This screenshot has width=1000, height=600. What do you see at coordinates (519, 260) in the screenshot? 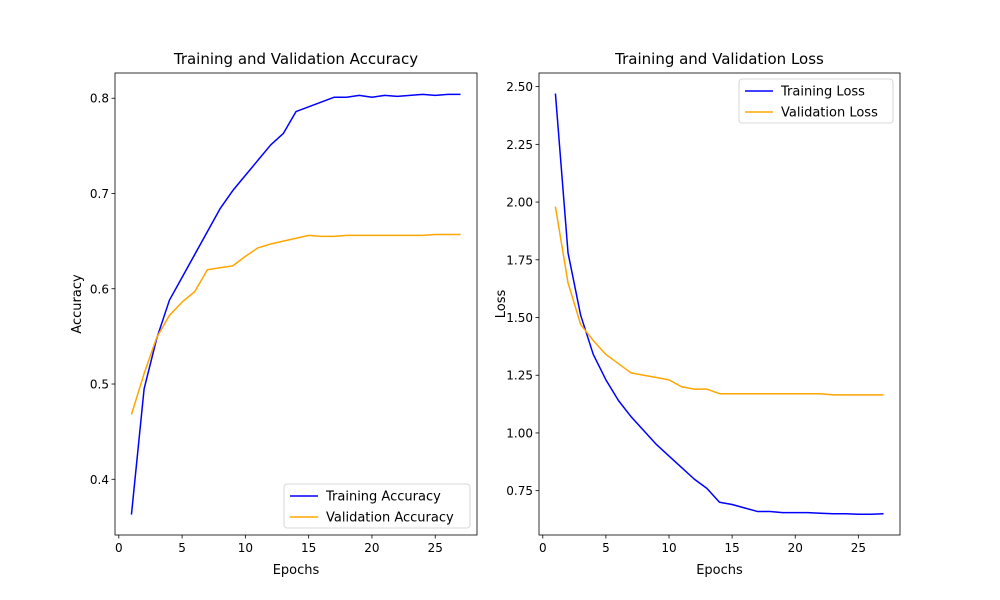
I see `y-tick-label: 1.75` at bounding box center [519, 260].